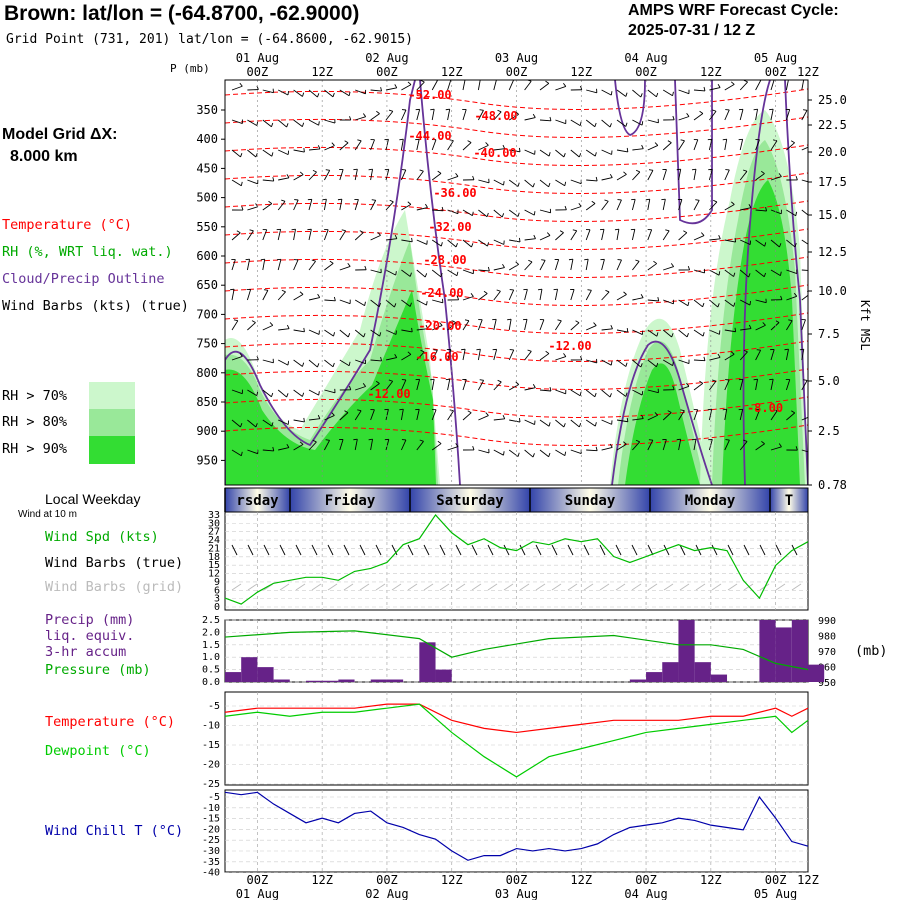 The height and width of the screenshot is (900, 900). Describe the element at coordinates (211, 765) in the screenshot. I see `panel-tick-label: -20` at that location.